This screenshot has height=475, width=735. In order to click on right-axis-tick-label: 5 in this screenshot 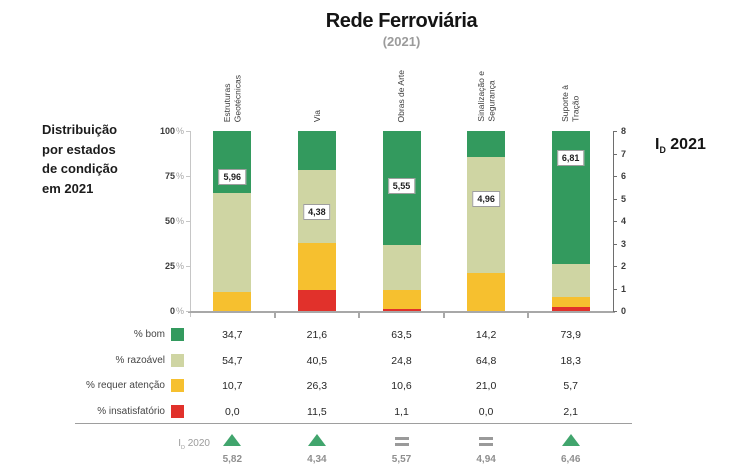, I will do `click(624, 198)`.